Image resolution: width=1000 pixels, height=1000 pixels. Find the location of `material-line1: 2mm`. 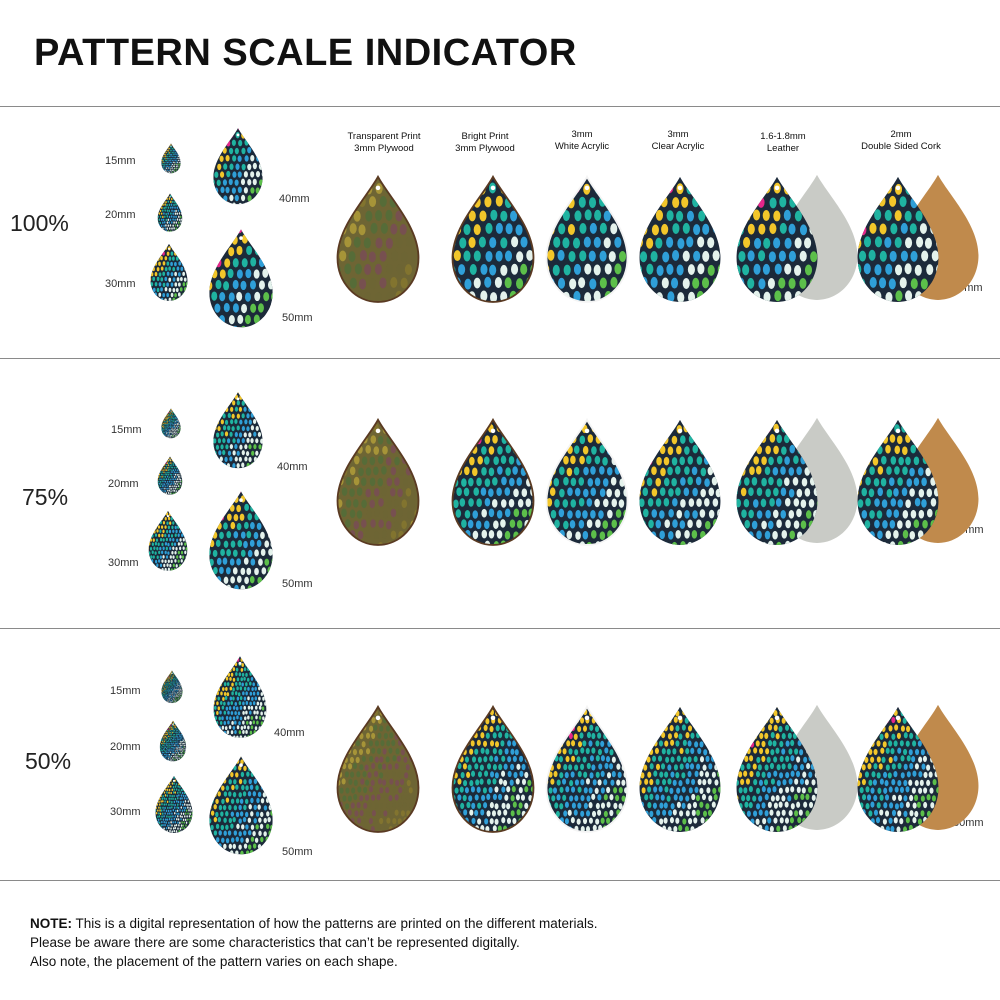

material-line1: 2mm is located at coordinates (901, 134).